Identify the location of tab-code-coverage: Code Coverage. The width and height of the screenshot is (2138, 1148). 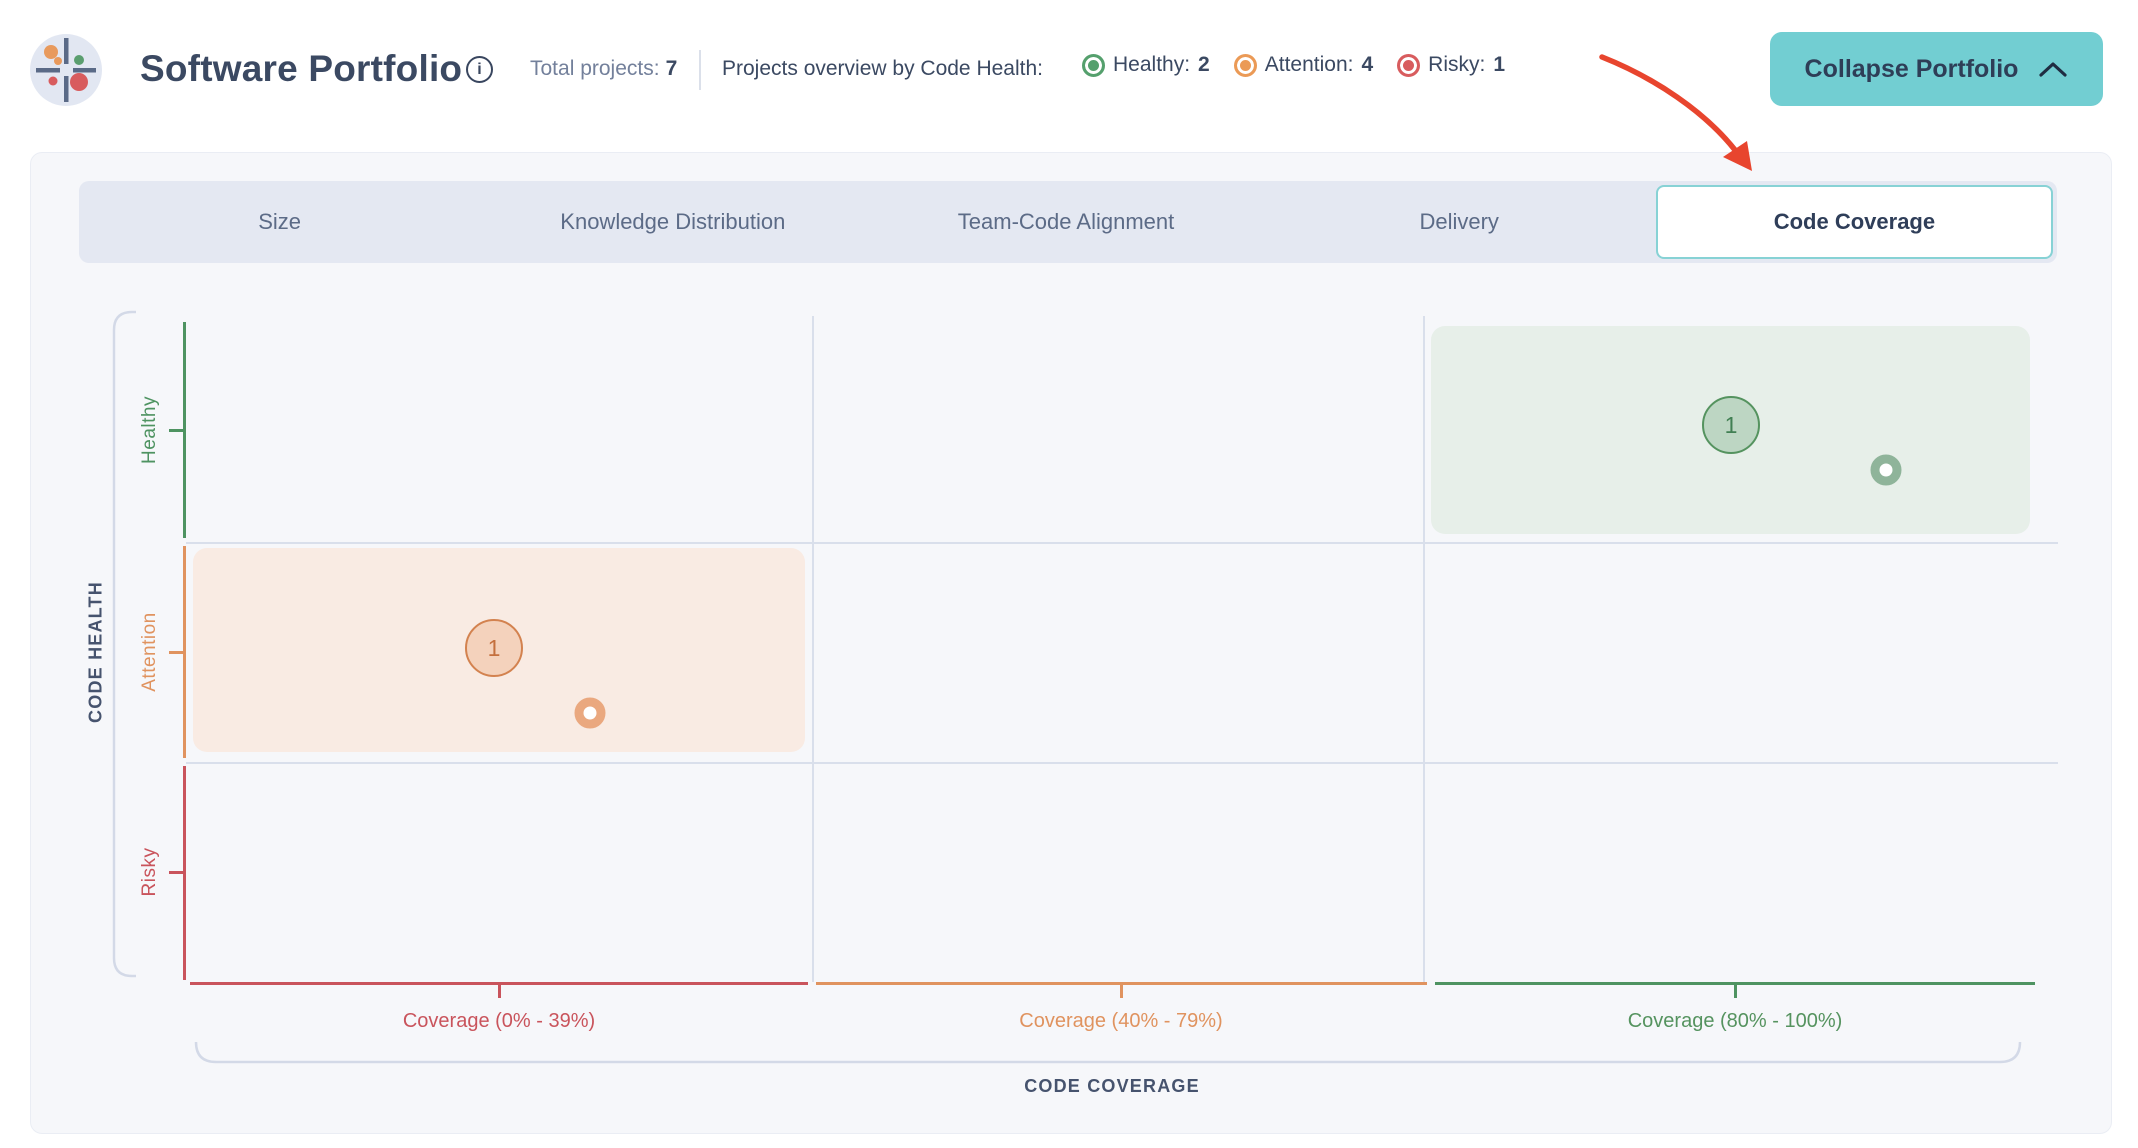
(1854, 222).